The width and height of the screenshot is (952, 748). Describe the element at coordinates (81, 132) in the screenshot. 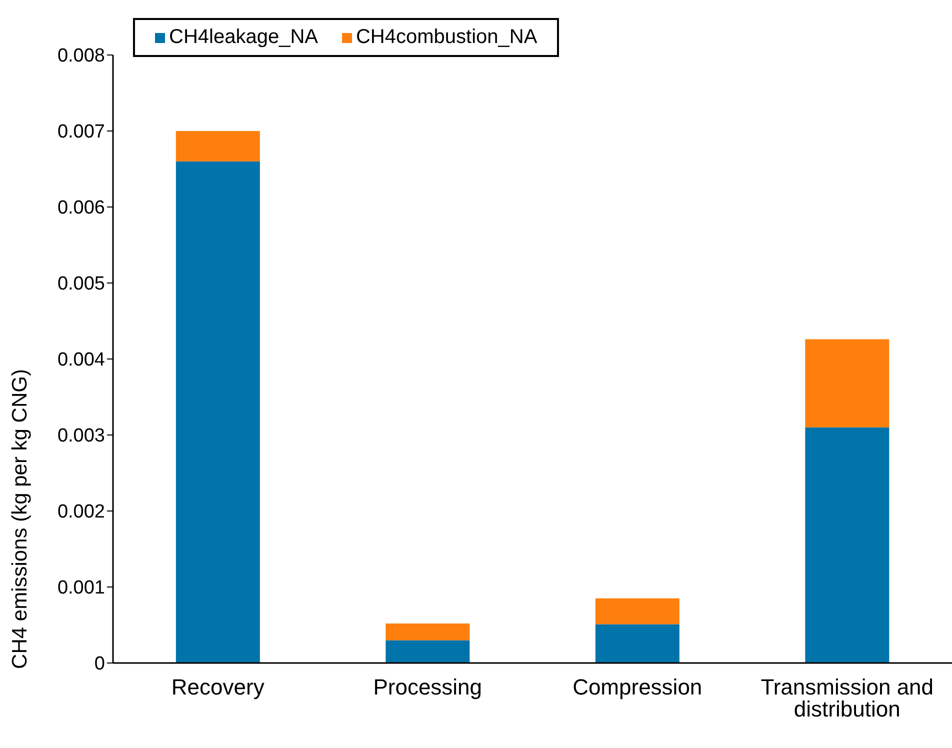

I see `y-tick-label: 0.007` at that location.